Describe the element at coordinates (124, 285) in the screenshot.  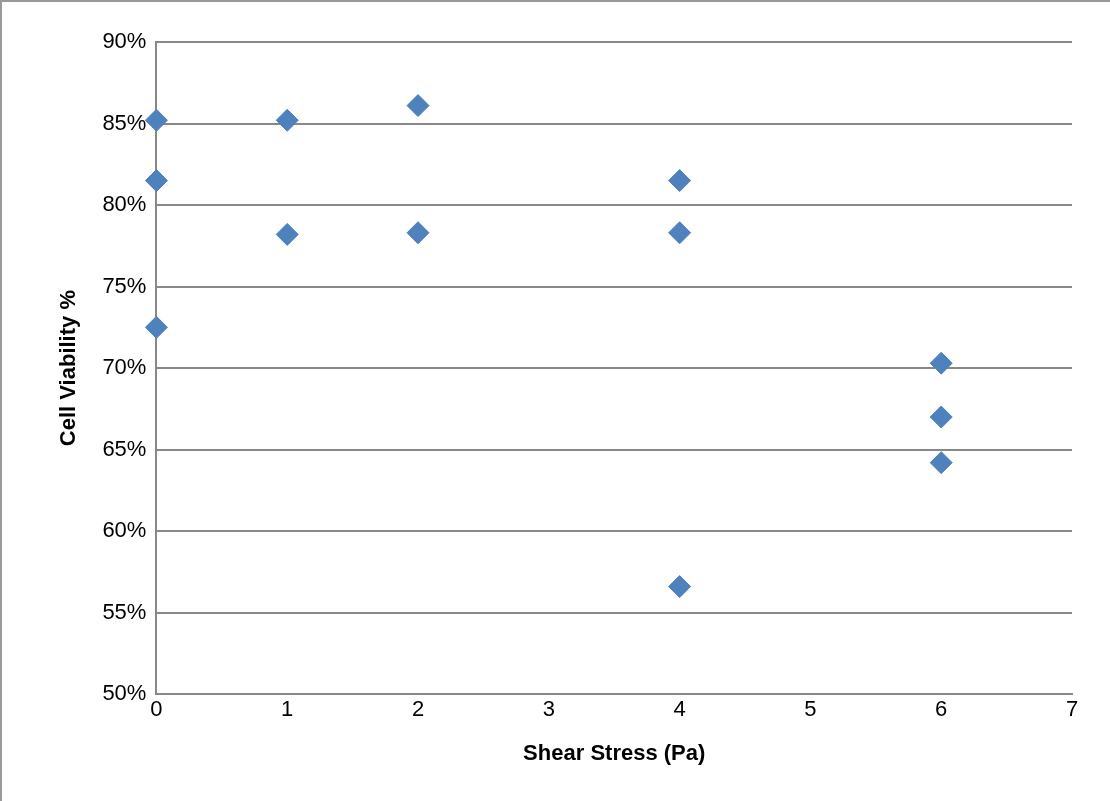
I see `y-tick-label: 75%` at that location.